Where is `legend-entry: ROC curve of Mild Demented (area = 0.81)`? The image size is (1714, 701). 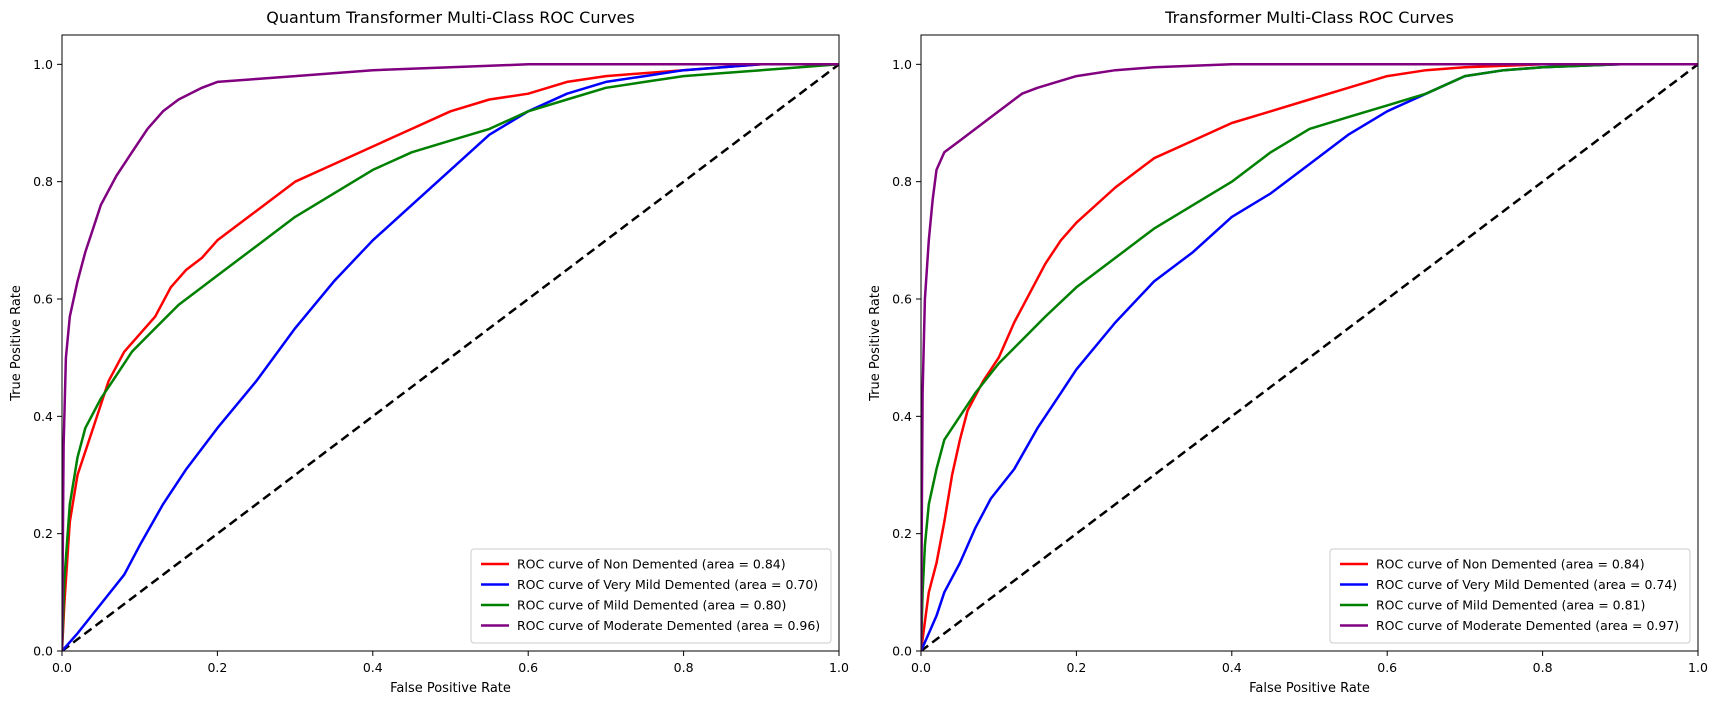
legend-entry: ROC curve of Mild Demented (area = 0.81) is located at coordinates (1510, 605).